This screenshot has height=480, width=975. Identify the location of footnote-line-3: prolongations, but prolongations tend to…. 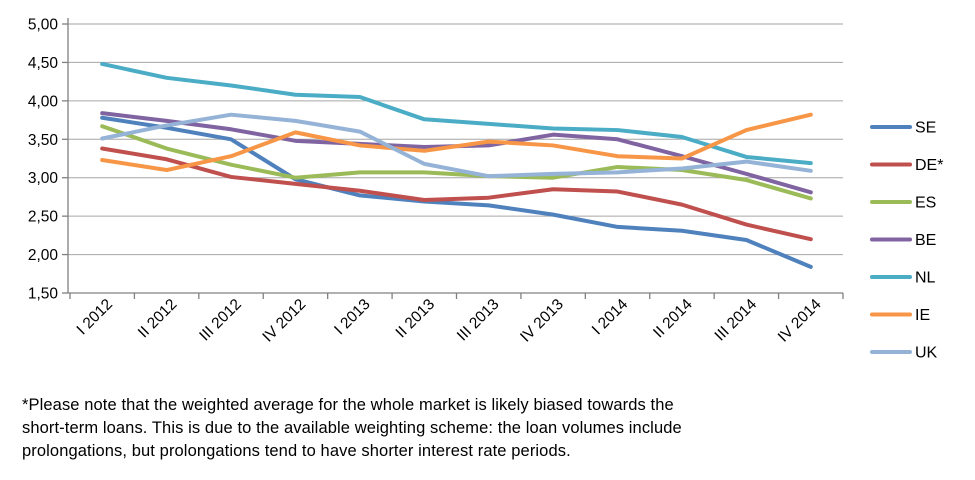
(296, 451).